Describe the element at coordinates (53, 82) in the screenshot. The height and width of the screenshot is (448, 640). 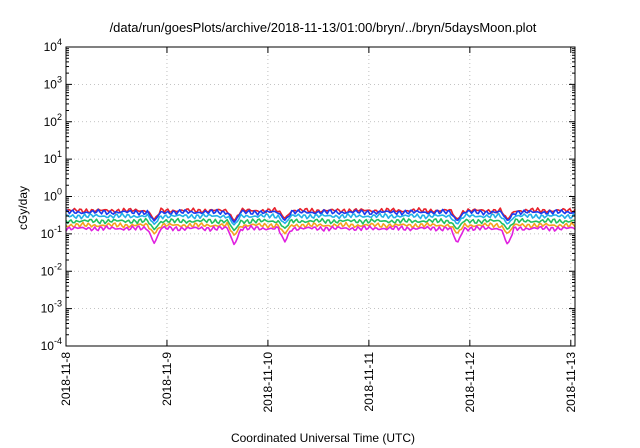
I see `y-tick-label: 10³` at that location.